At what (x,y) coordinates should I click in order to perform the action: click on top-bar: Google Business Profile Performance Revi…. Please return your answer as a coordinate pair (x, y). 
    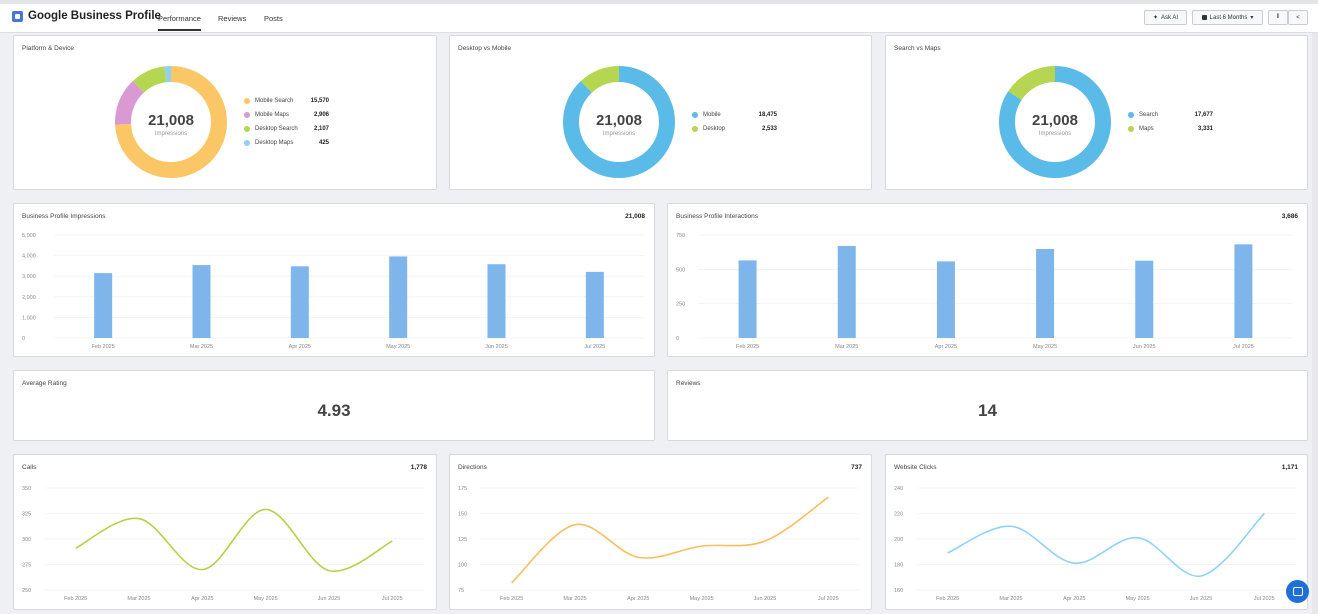
    Looking at the image, I should click on (659, 16).